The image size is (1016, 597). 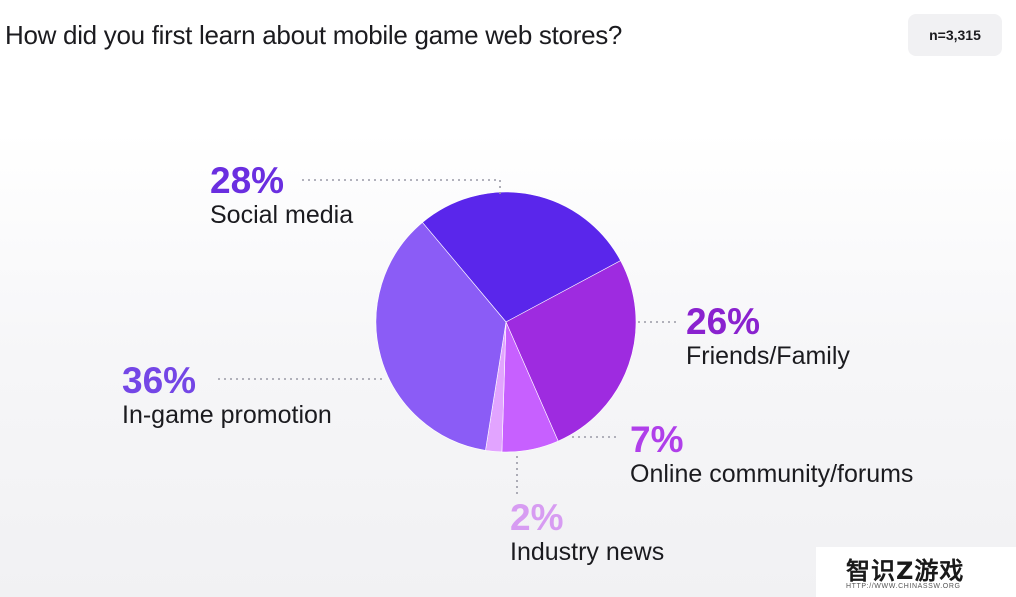 What do you see at coordinates (955, 35) in the screenshot?
I see `sample-size-badge: n=3,315` at bounding box center [955, 35].